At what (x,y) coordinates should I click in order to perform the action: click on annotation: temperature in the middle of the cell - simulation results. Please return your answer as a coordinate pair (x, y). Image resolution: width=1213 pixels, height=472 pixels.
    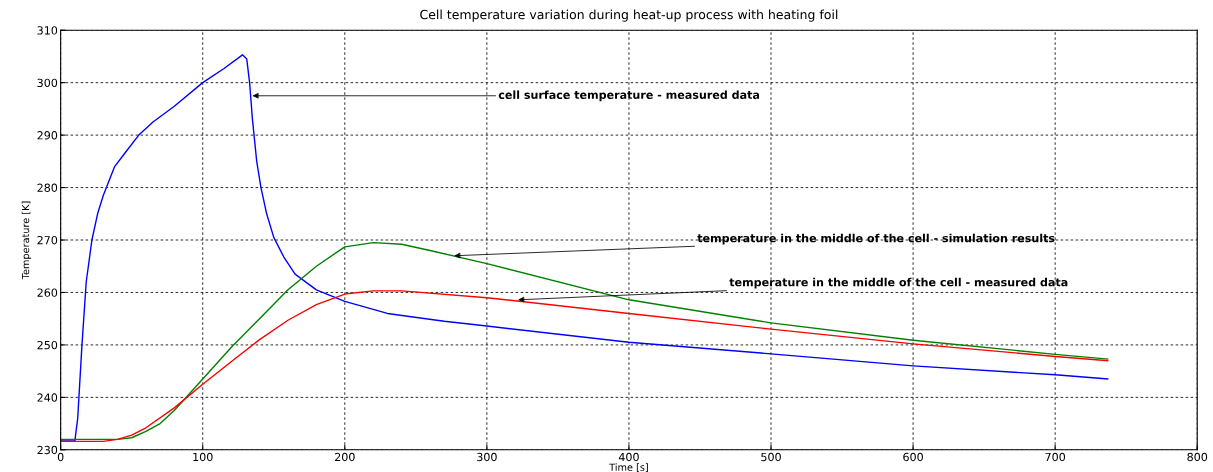
    Looking at the image, I should click on (876, 239).